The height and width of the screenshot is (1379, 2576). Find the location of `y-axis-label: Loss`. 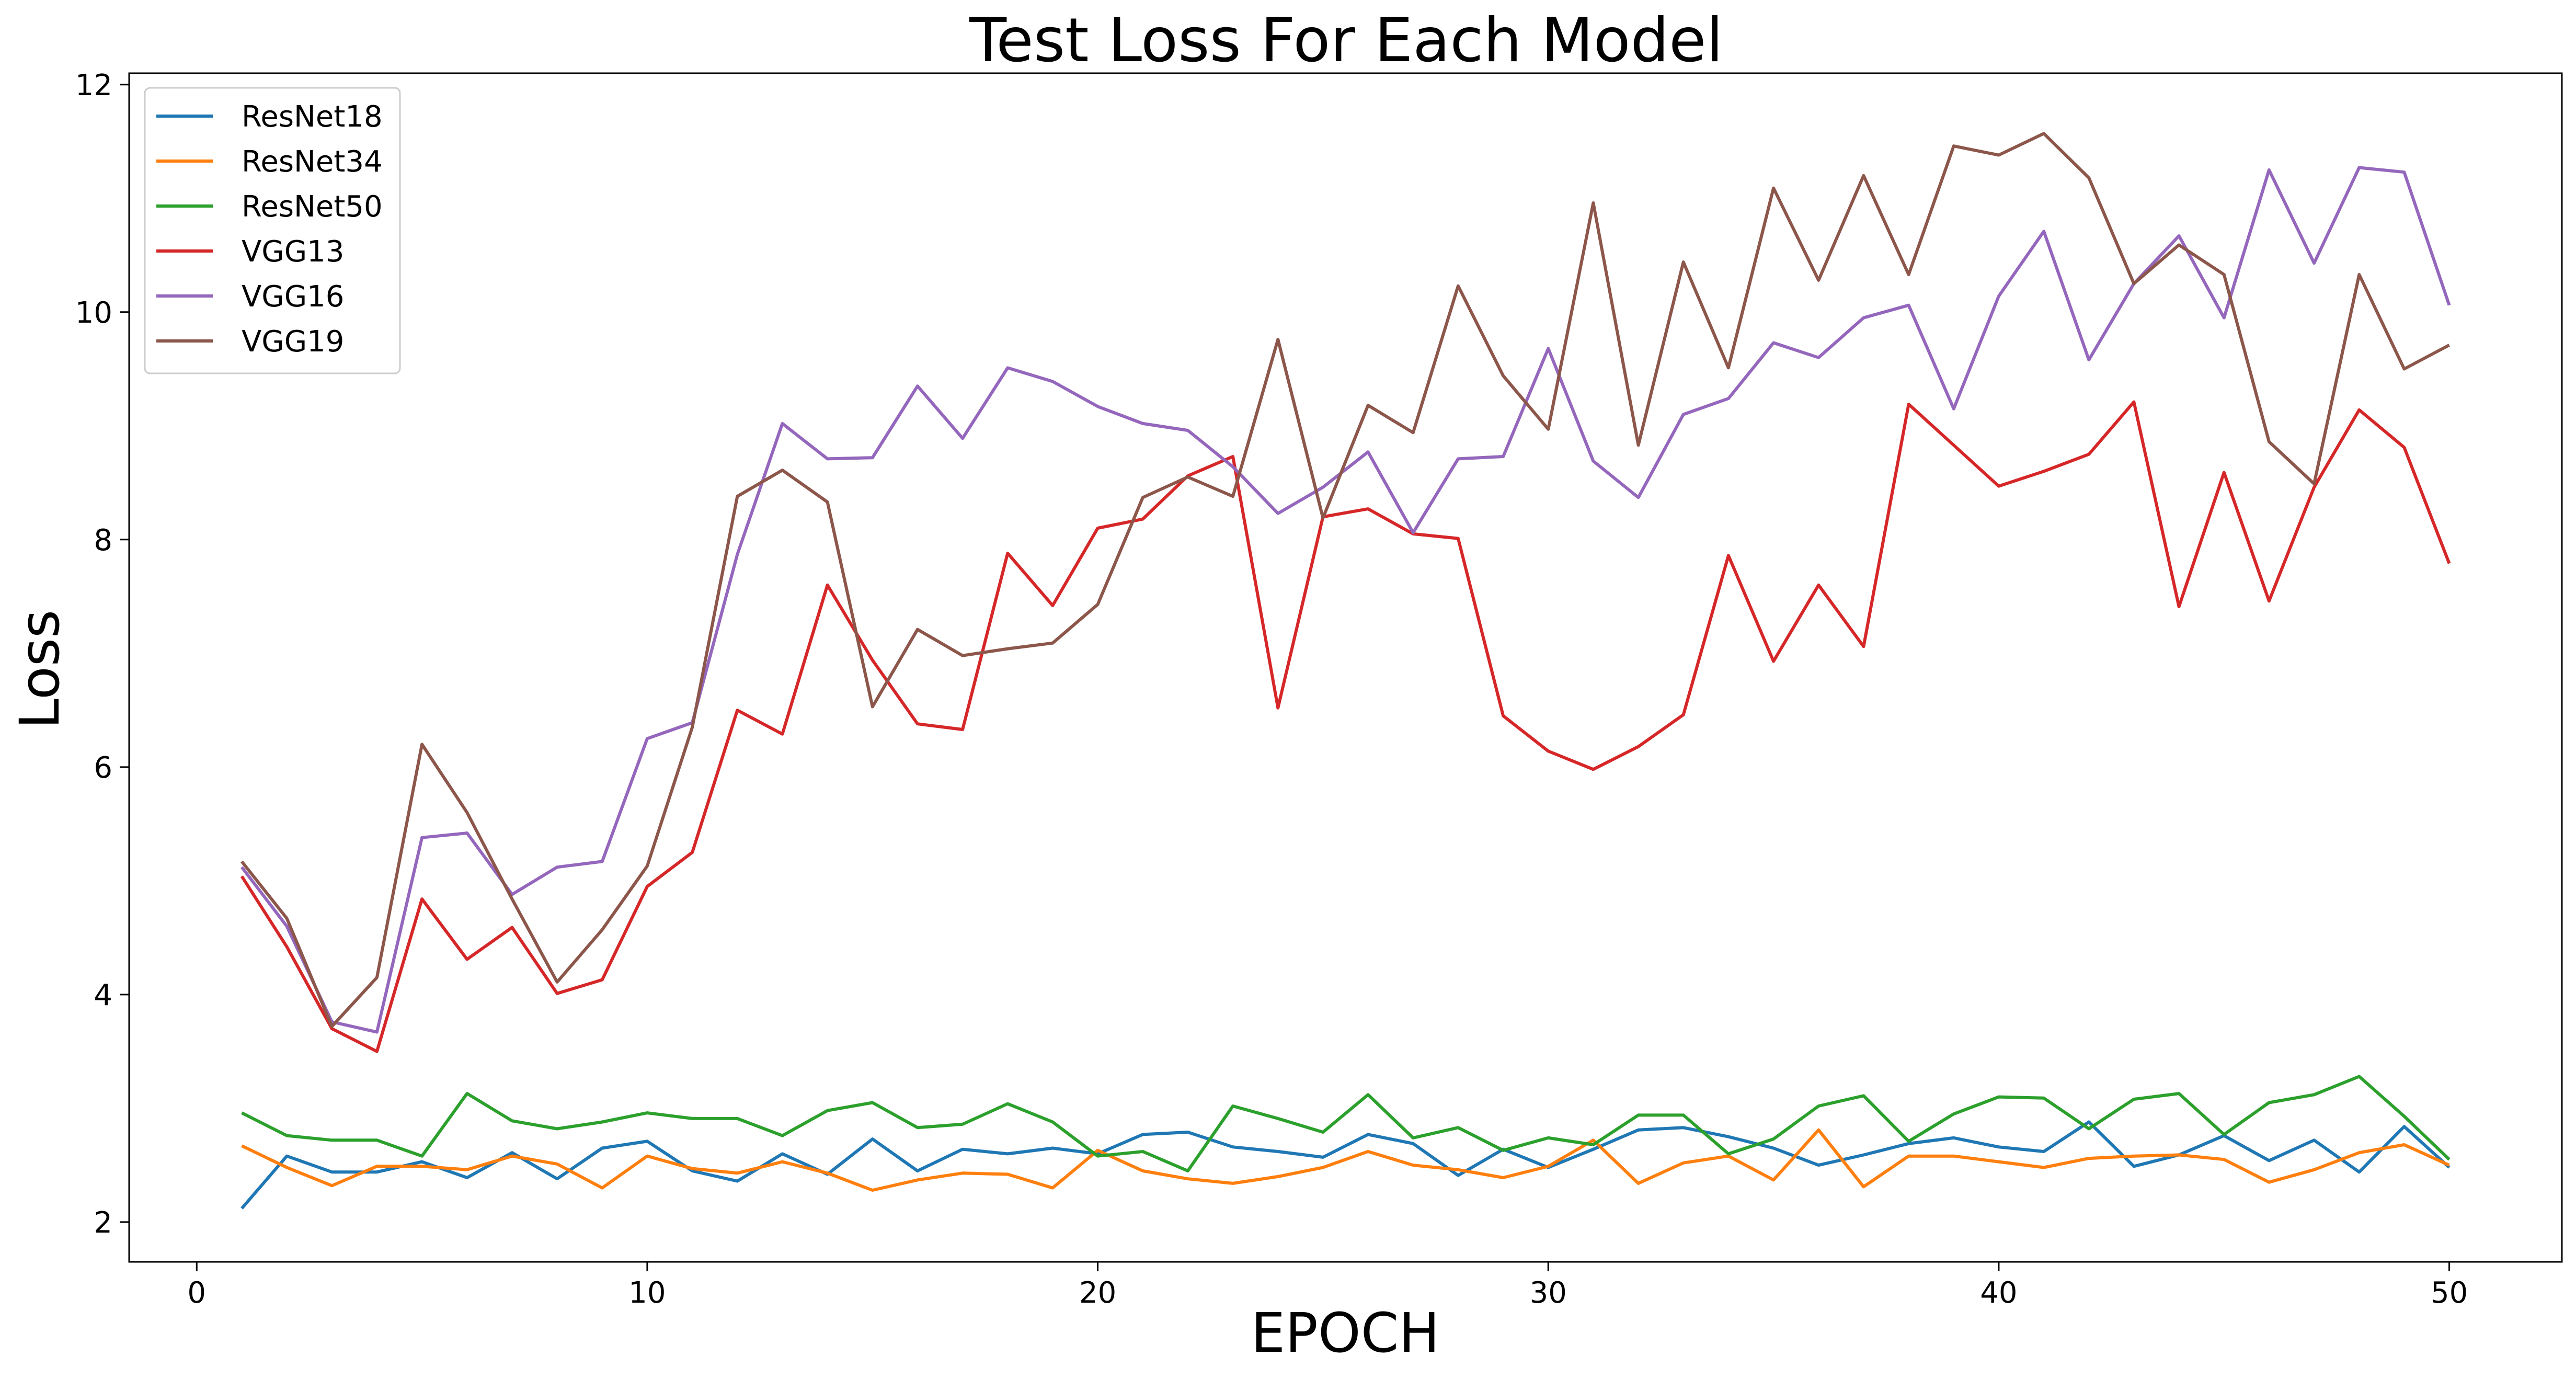

y-axis-label: Loss is located at coordinates (40, 669).